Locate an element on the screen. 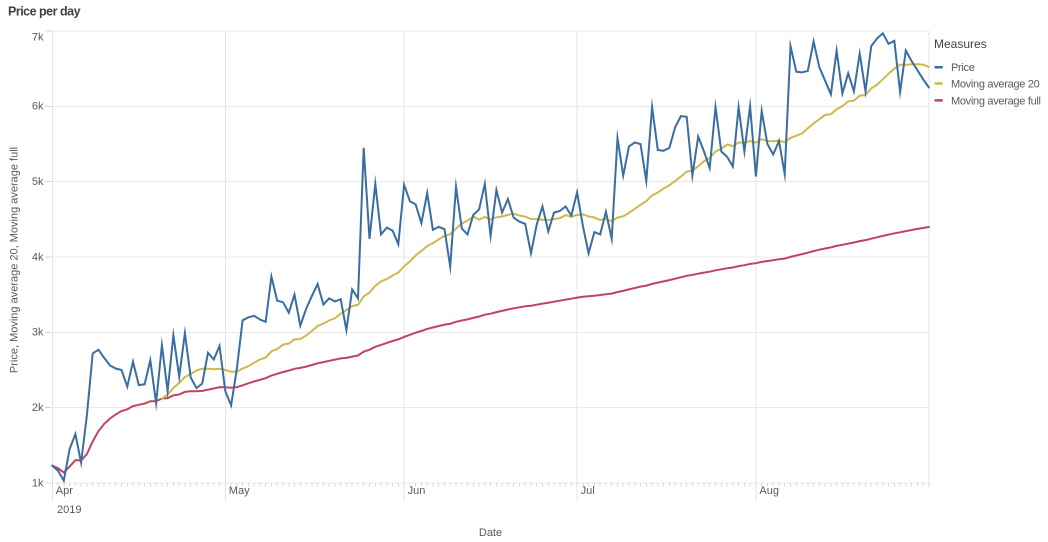 This screenshot has width=1048, height=542. svg-text: 1k is located at coordinates (38, 483).